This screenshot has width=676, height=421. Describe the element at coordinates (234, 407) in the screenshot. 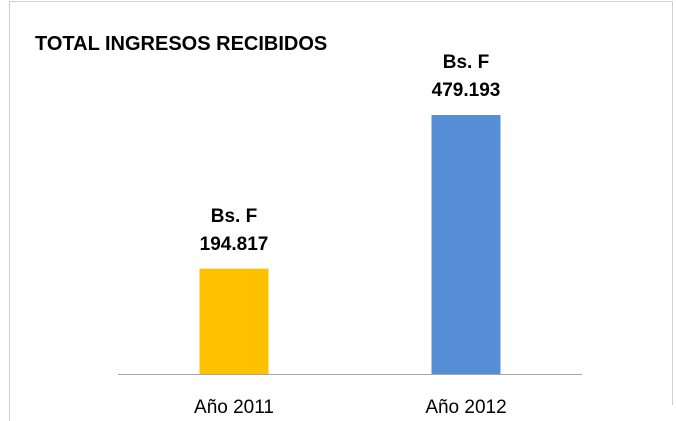

I see `x-tick-label: Año 2011` at that location.